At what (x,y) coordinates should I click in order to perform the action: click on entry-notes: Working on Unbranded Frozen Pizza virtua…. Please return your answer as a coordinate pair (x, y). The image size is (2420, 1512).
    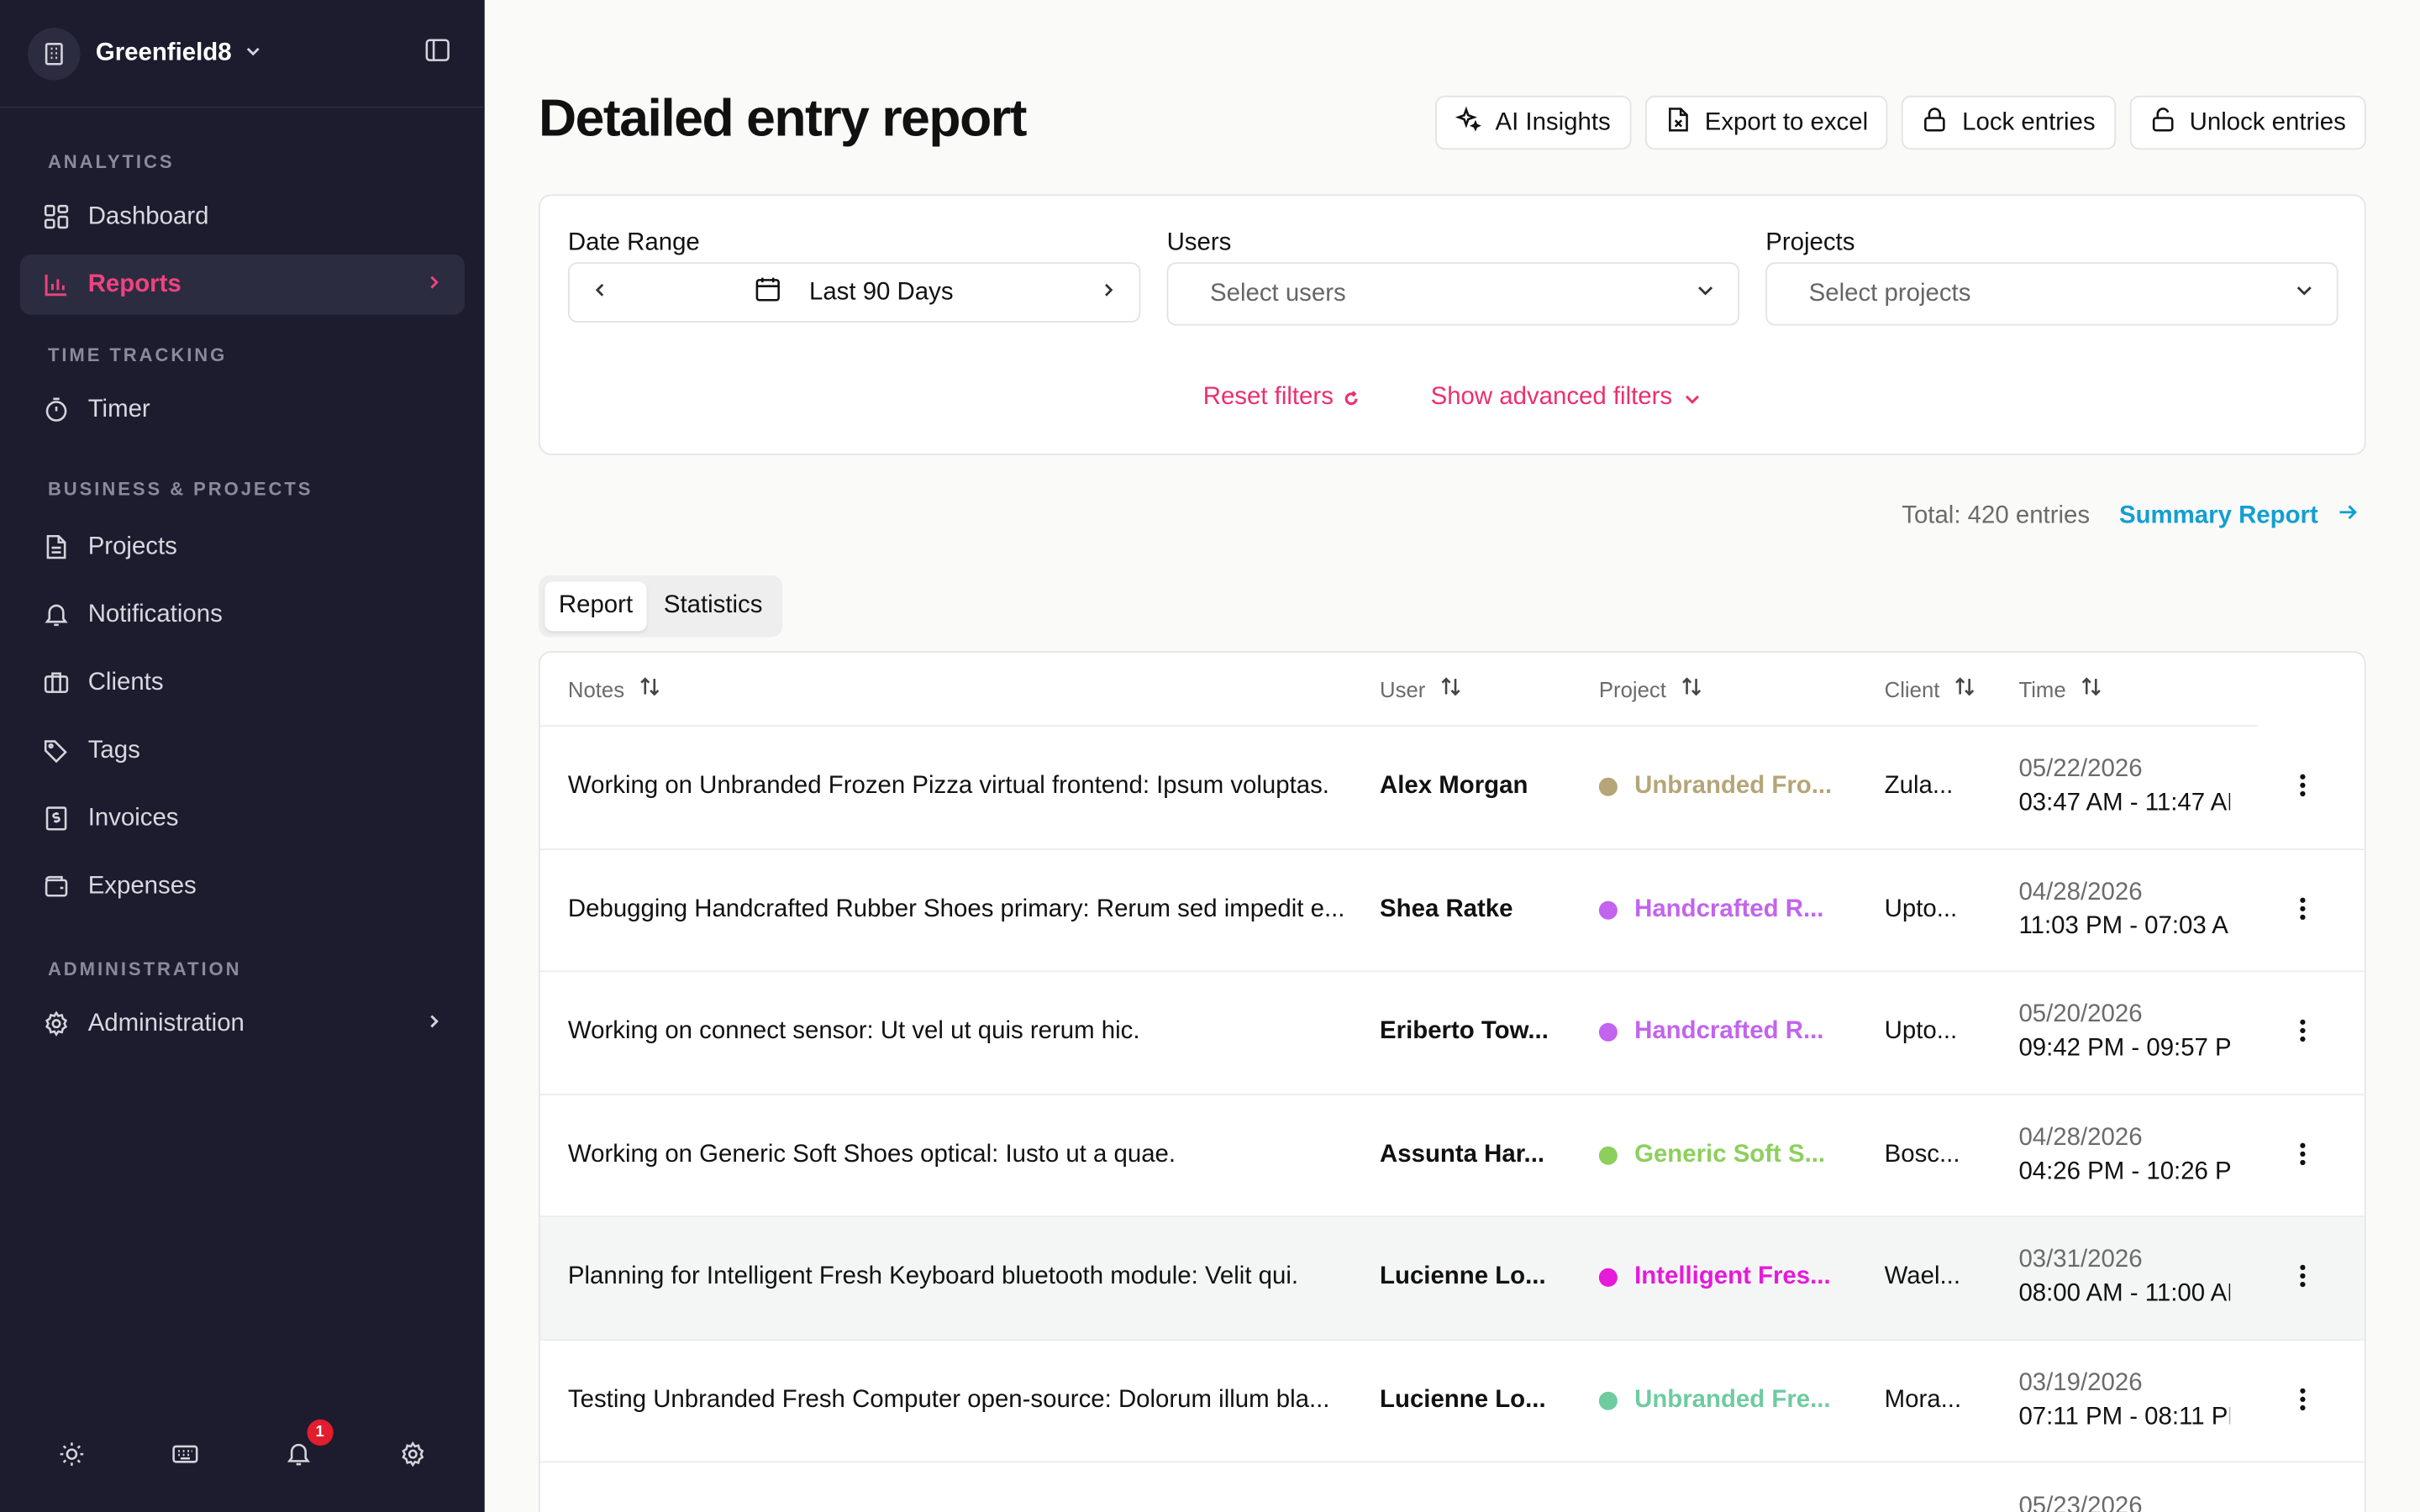
    Looking at the image, I should click on (948, 786).